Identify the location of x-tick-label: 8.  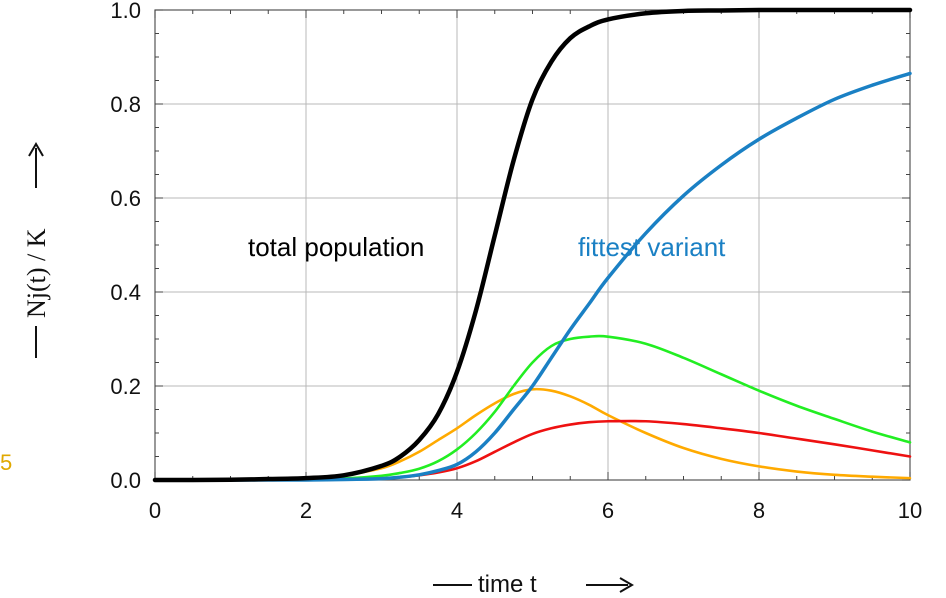
(759, 510).